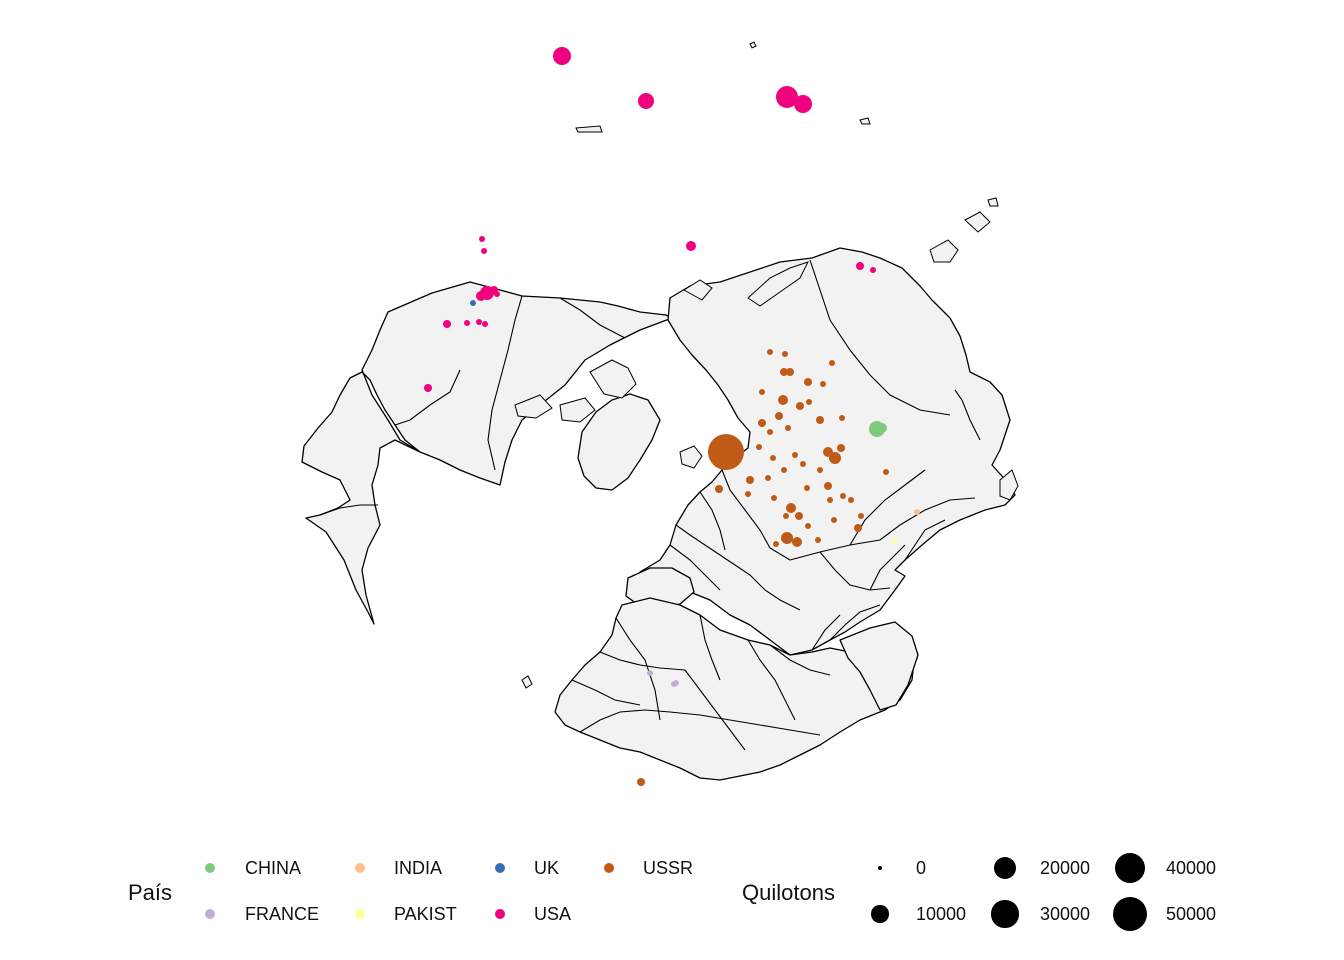  Describe the element at coordinates (425, 914) in the screenshot. I see `country-legend-label-pakist: PAKIST` at that location.